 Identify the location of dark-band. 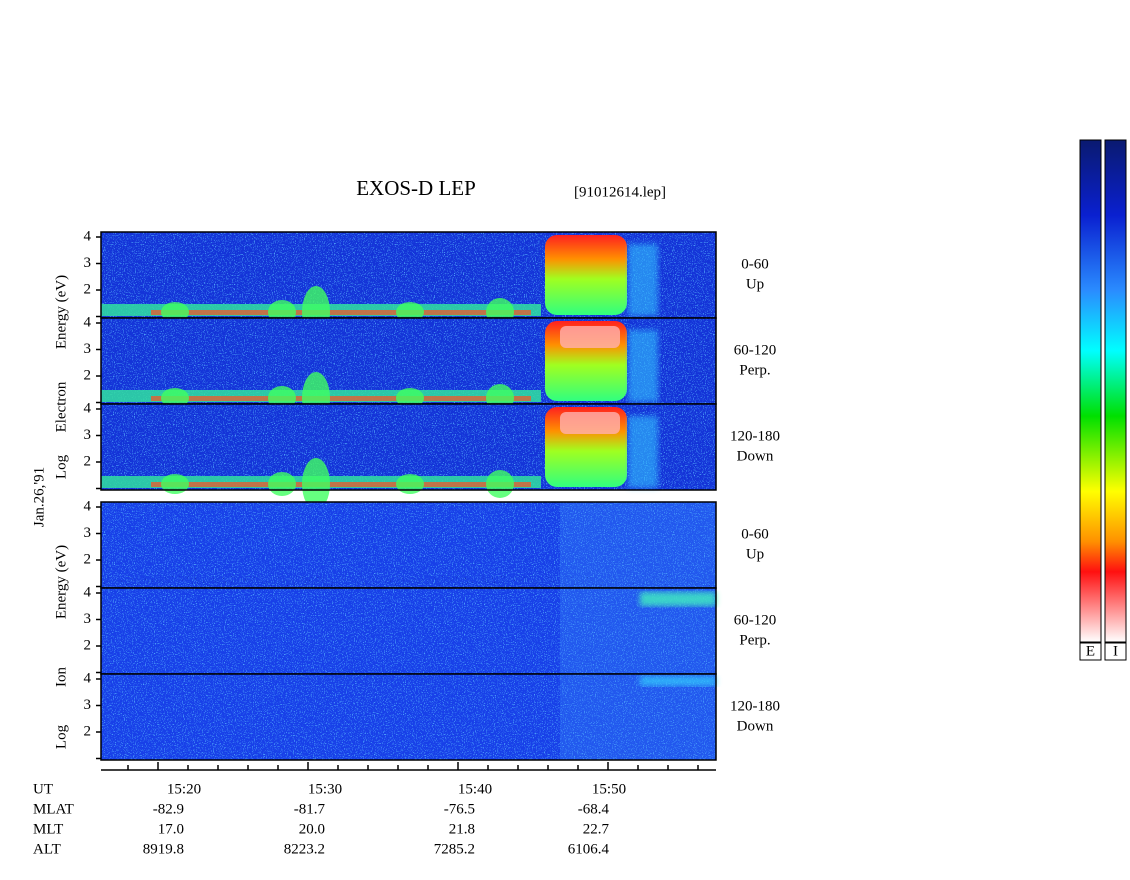
(406, 581).